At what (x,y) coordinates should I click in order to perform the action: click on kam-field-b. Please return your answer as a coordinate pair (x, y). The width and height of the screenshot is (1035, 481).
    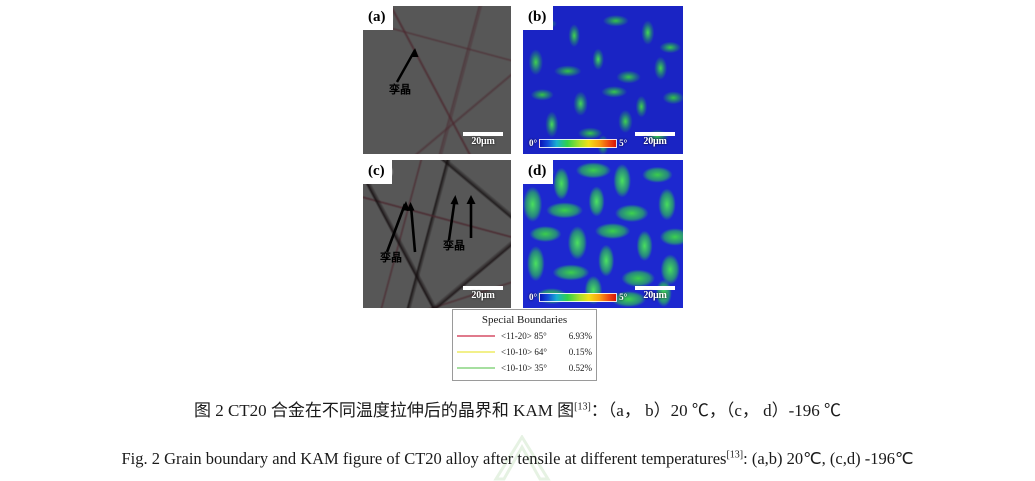
    Looking at the image, I should click on (603, 80).